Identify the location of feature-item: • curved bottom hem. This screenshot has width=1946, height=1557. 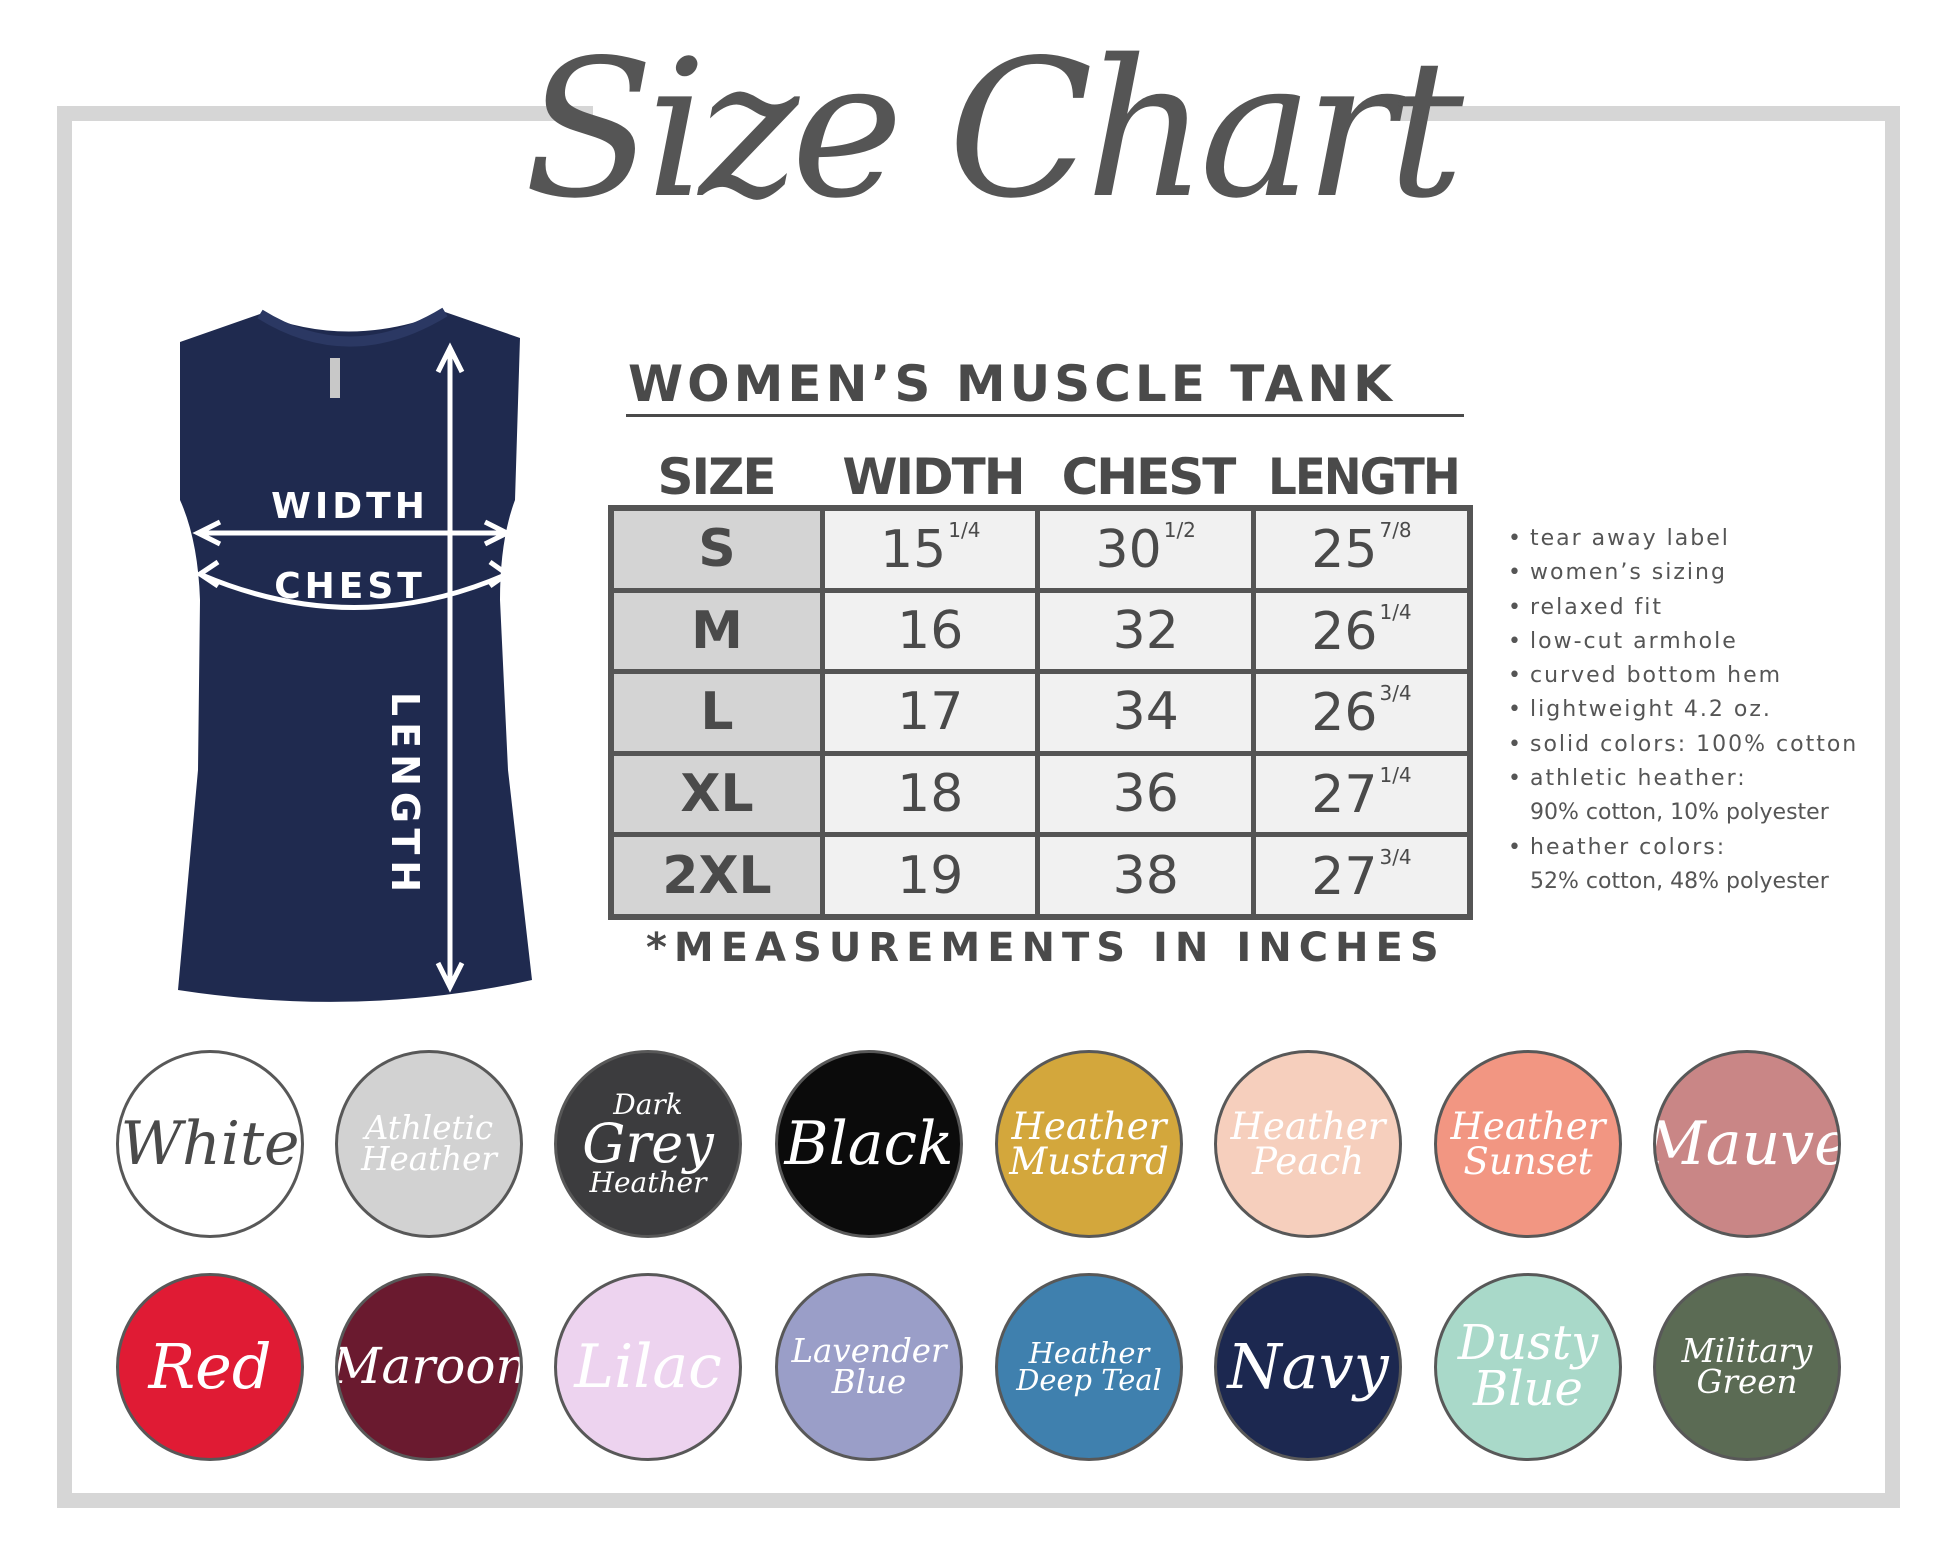
(1683, 676).